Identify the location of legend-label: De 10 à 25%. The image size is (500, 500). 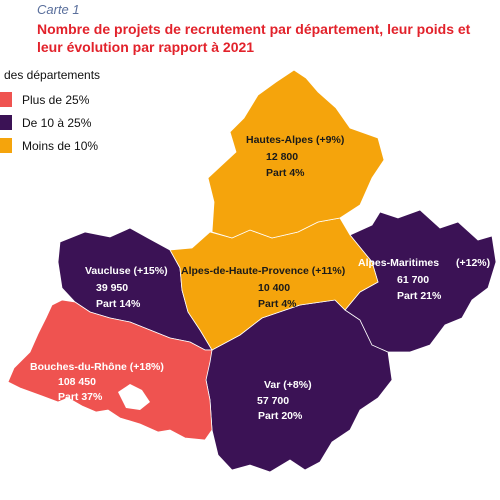
(57, 122).